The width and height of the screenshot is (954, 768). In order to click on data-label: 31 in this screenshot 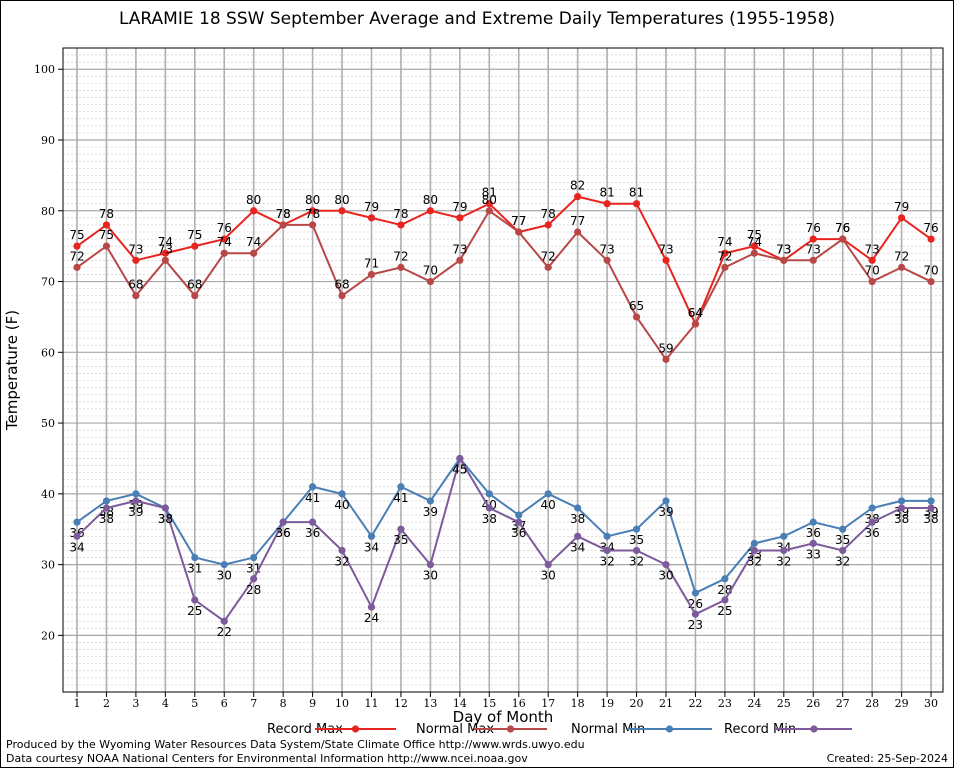, I will do `click(194, 569)`.